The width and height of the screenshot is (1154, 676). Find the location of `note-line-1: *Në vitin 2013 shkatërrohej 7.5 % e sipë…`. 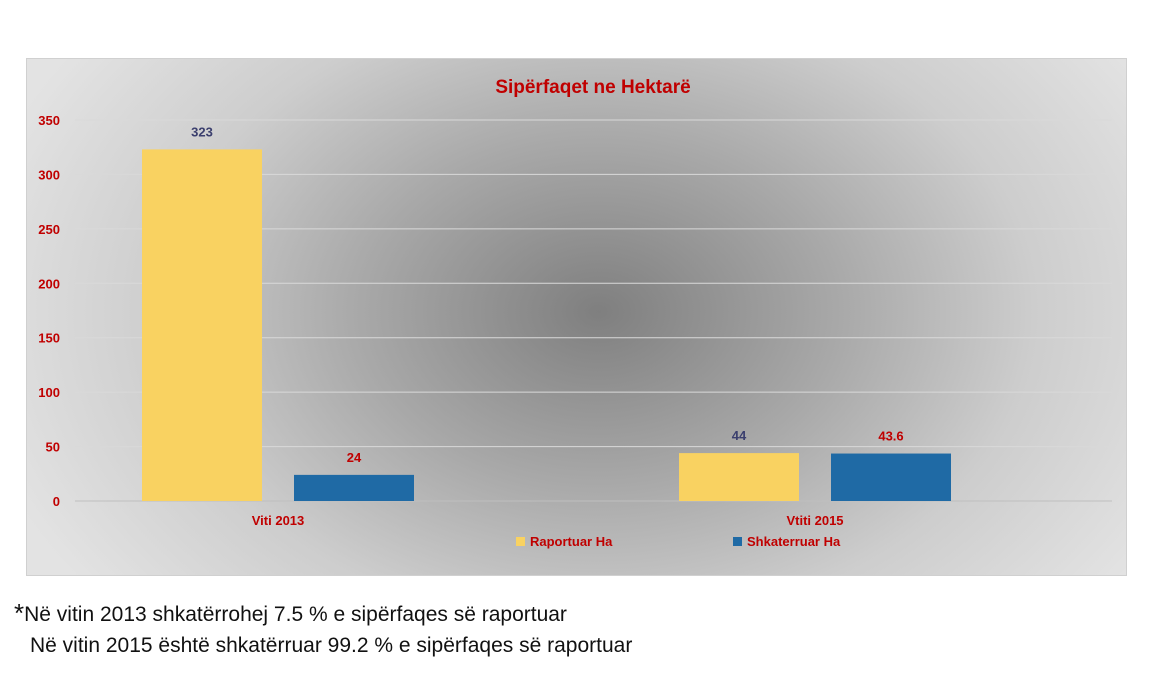

note-line-1: *Në vitin 2013 shkatërrohej 7.5 % e sipë… is located at coordinates (574, 614).